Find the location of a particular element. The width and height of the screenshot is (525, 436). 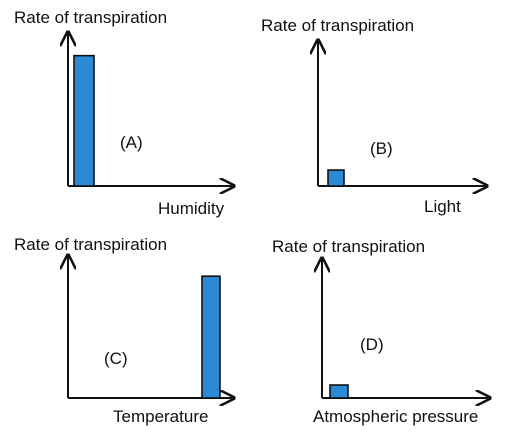

panel-a-label: (A) is located at coordinates (131, 142).